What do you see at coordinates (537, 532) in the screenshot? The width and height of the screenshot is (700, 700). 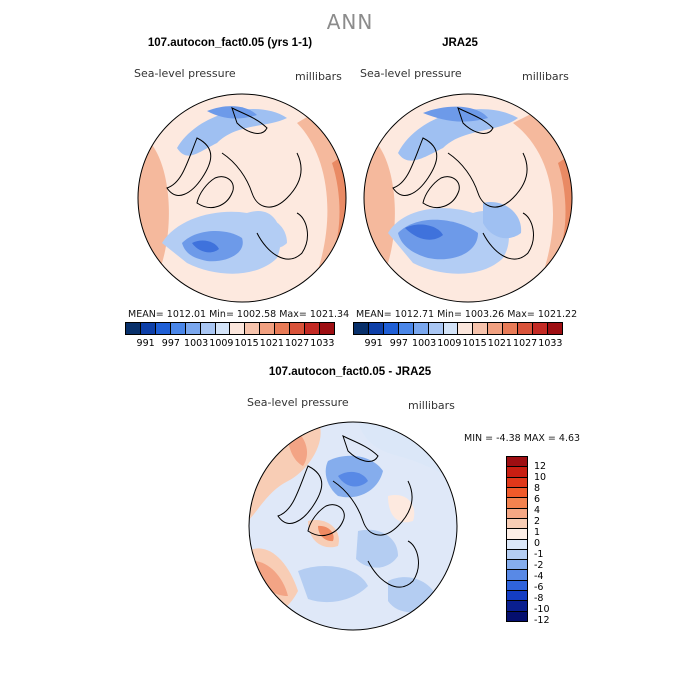 I see `colorbar-label: 1` at bounding box center [537, 532].